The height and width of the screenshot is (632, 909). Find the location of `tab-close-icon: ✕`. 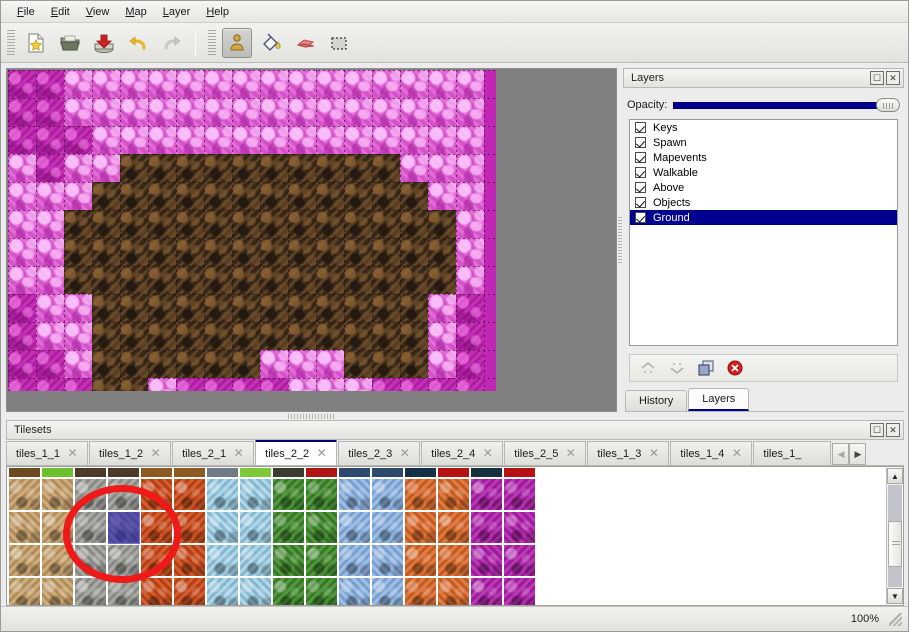

tab-close-icon: ✕ is located at coordinates (321, 453).